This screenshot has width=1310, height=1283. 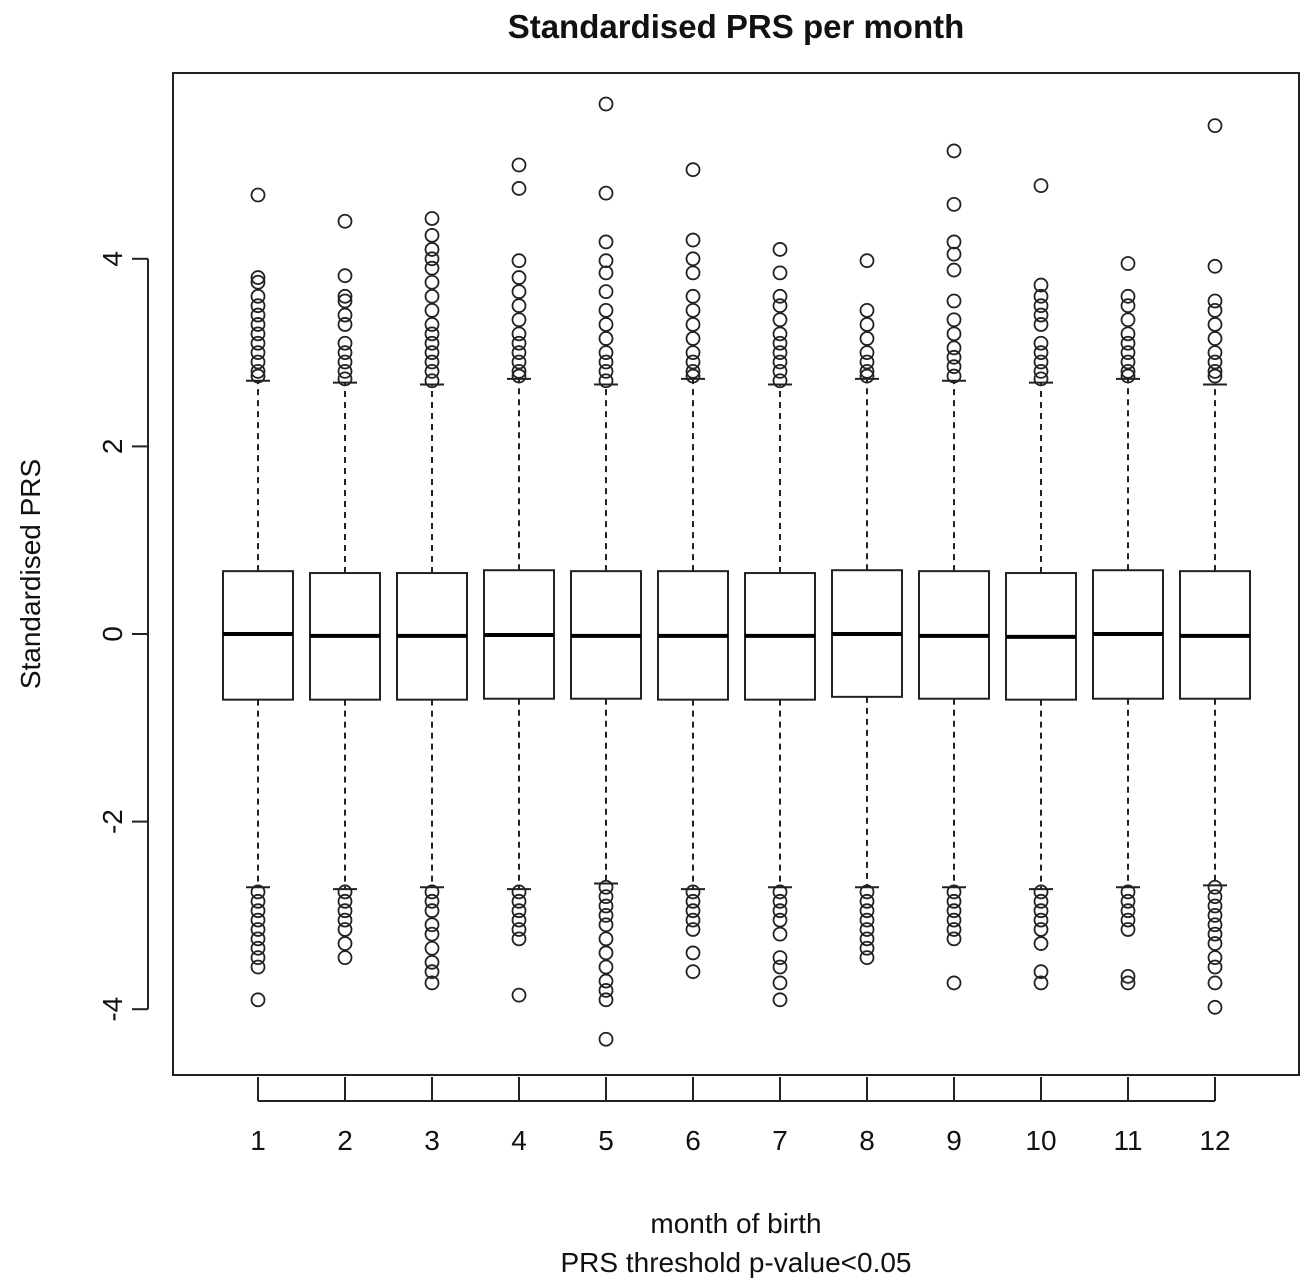 What do you see at coordinates (123, 636) in the screenshot?
I see `y-axis: -4 -2 0 2 4` at bounding box center [123, 636].